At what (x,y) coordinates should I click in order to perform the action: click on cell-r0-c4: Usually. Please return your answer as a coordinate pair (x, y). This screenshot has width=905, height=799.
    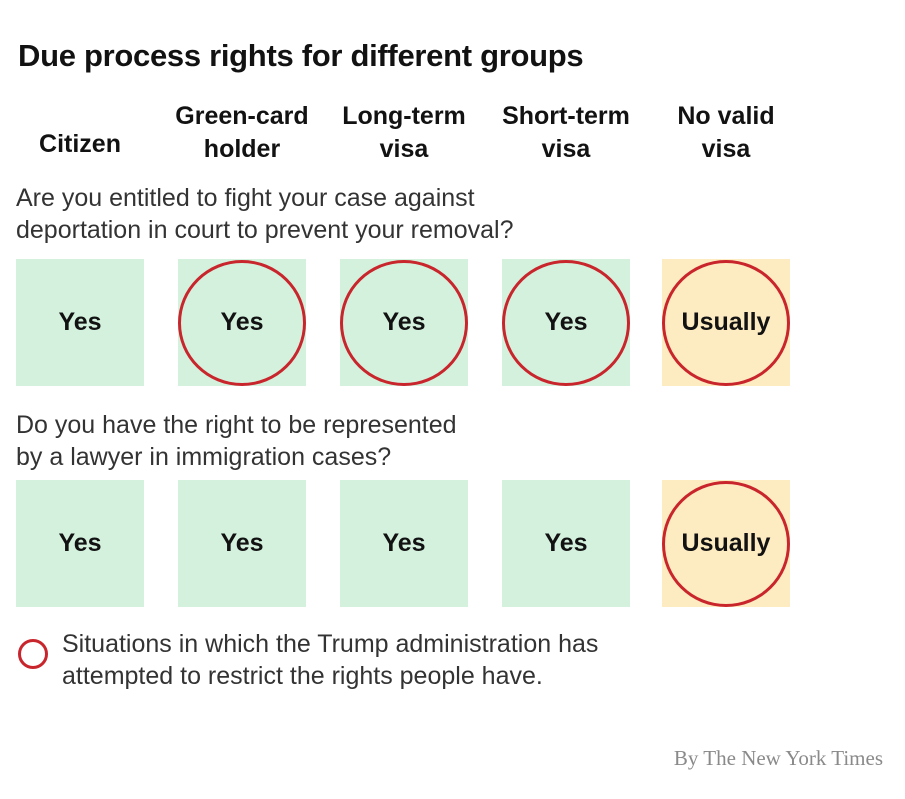
    Looking at the image, I should click on (726, 322).